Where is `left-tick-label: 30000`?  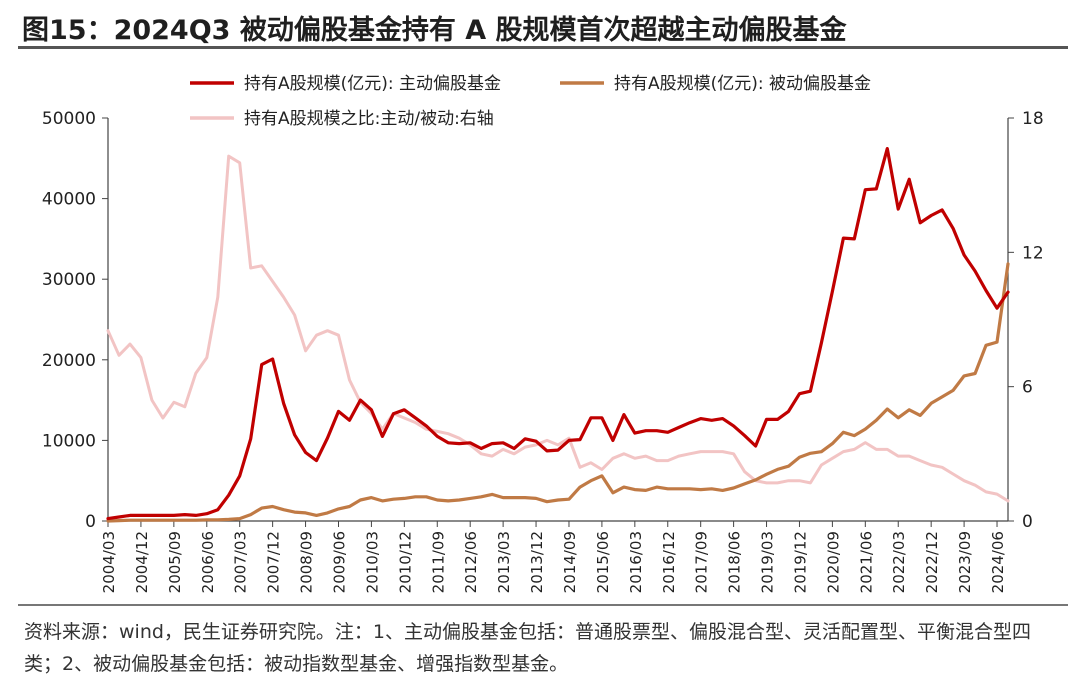
left-tick-label: 30000 is located at coordinates (69, 280).